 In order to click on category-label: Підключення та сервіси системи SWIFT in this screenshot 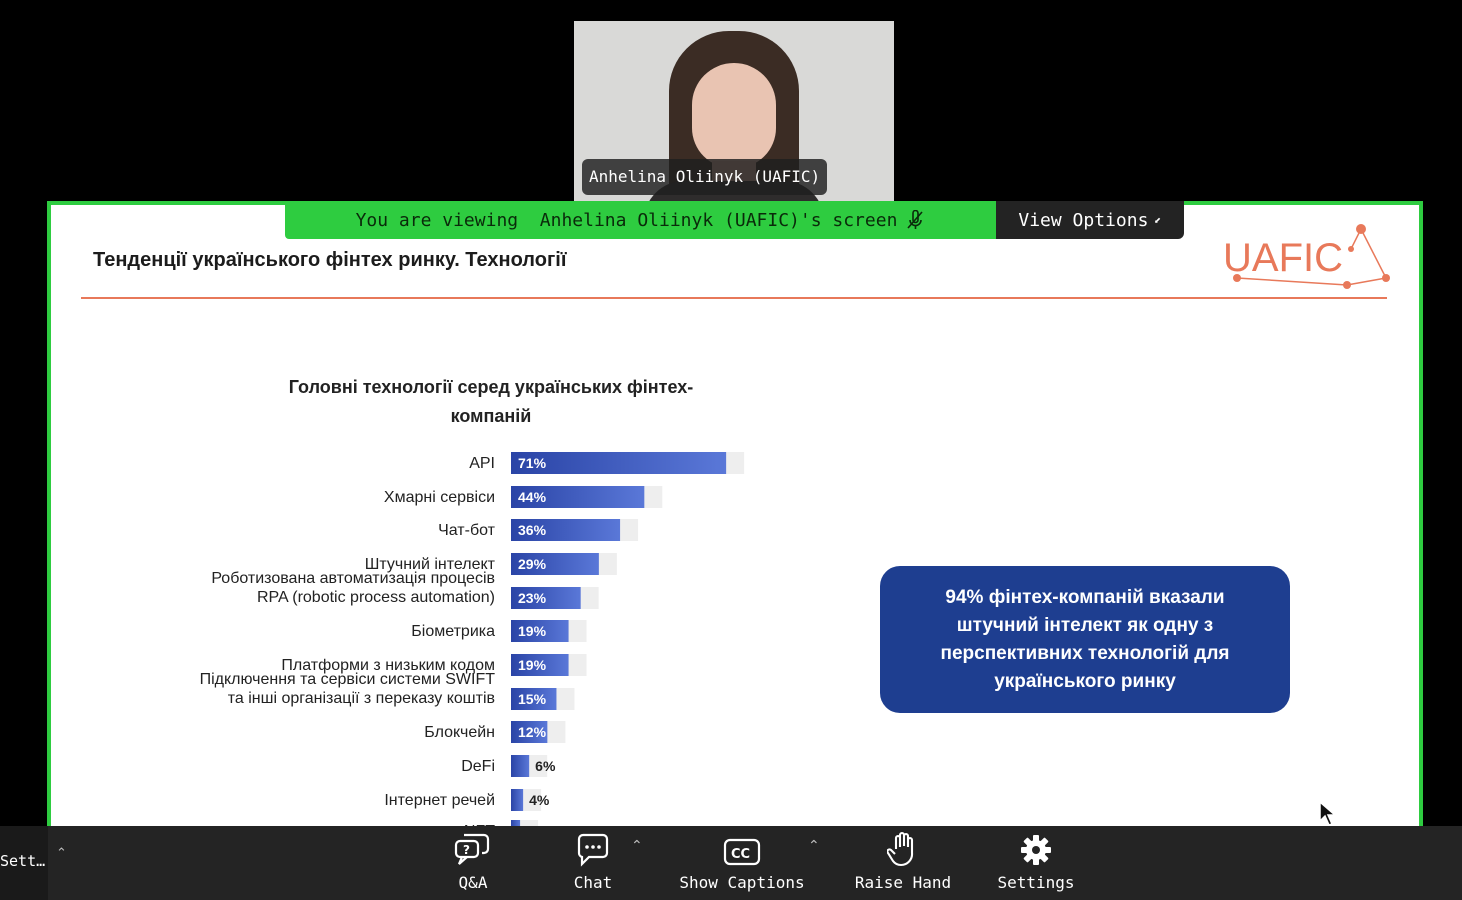, I will do `click(348, 679)`.